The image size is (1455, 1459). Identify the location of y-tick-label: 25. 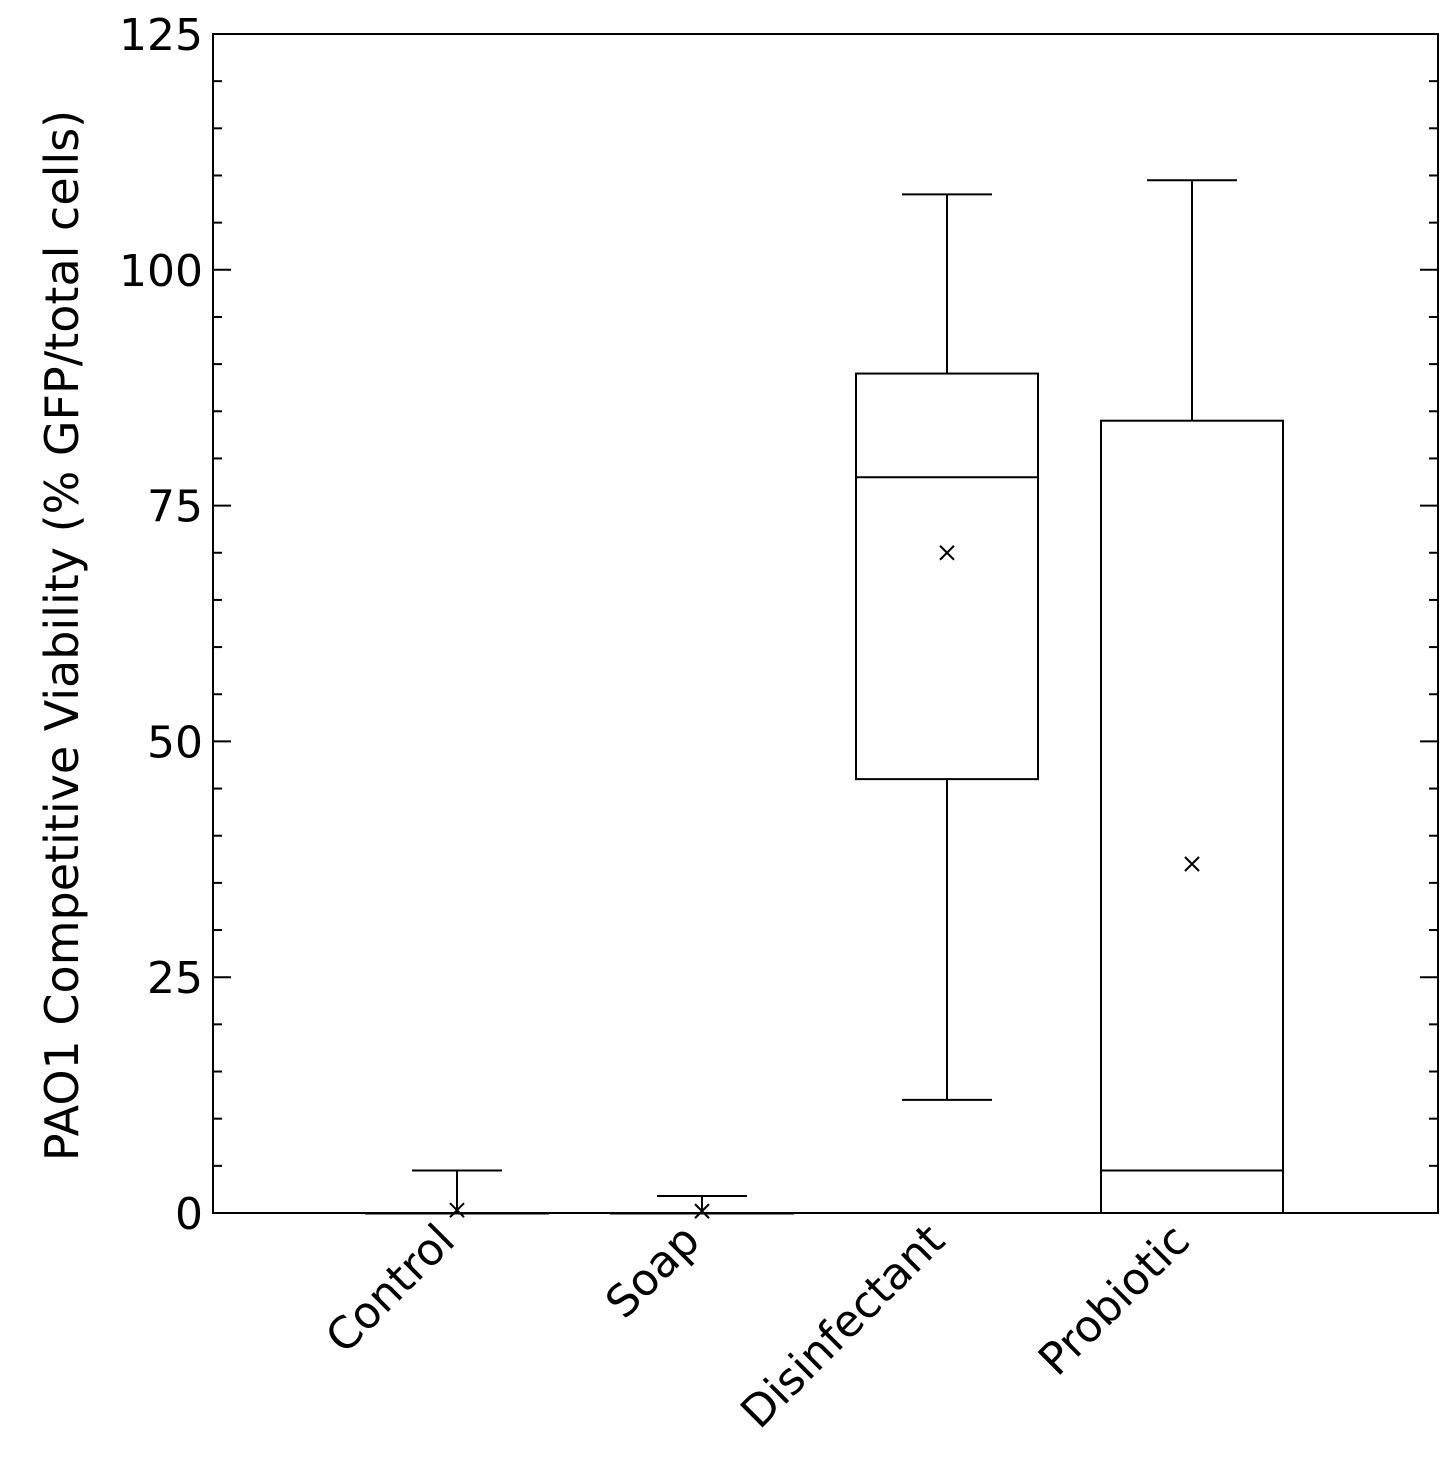
(175, 978).